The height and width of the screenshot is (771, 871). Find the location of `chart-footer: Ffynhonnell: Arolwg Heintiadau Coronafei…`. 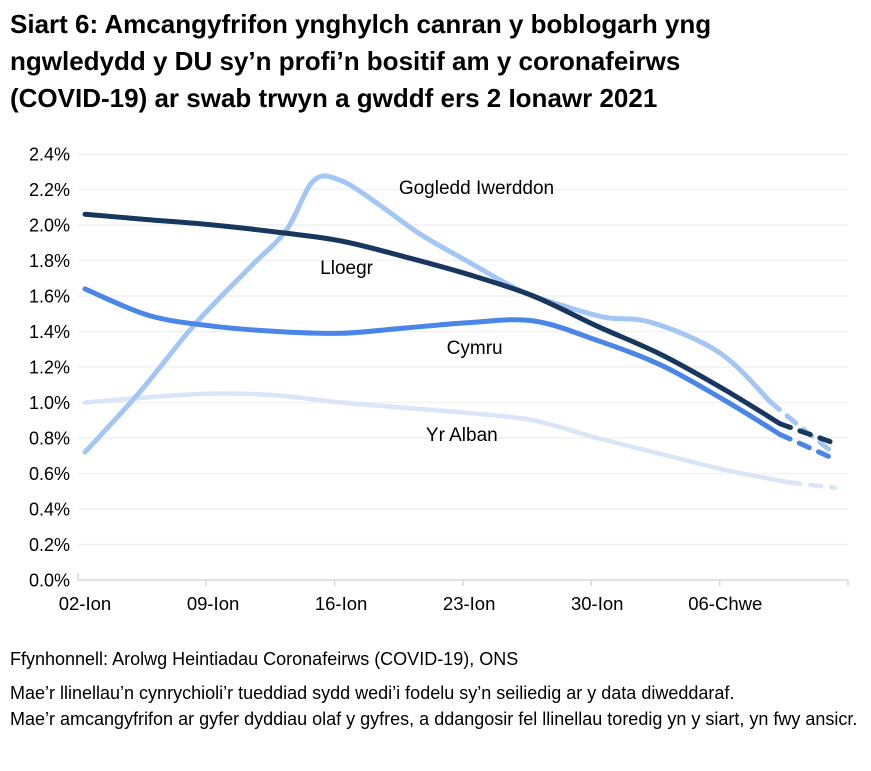

chart-footer: Ffynhonnell: Arolwg Heintiadau Coronafei… is located at coordinates (436, 689).